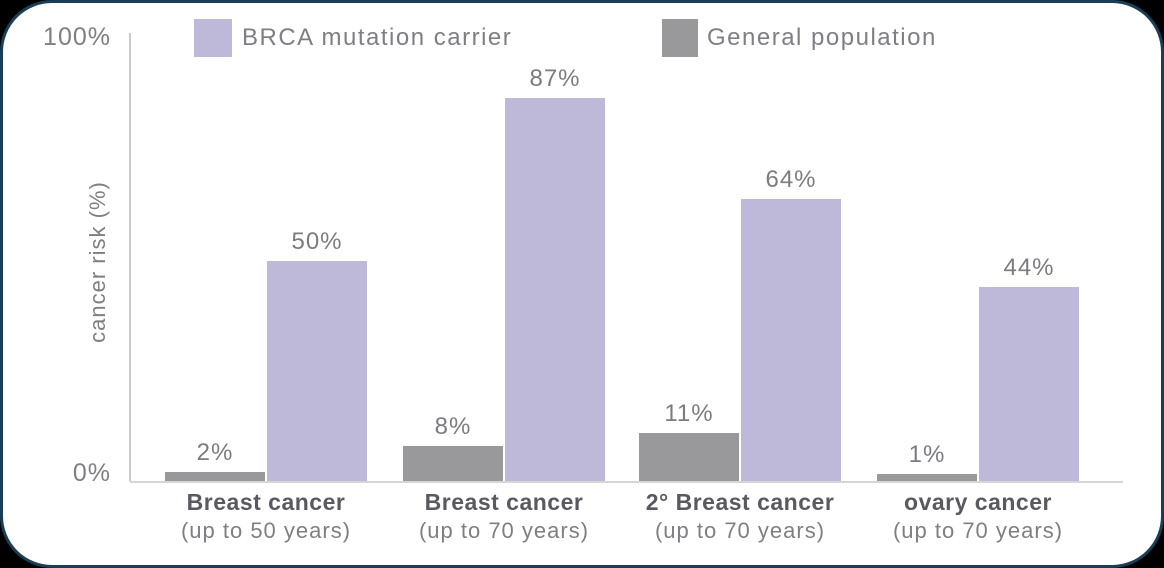 This screenshot has height=568, width=1164. What do you see at coordinates (680, 38) in the screenshot?
I see `legend-swatch-general-population` at bounding box center [680, 38].